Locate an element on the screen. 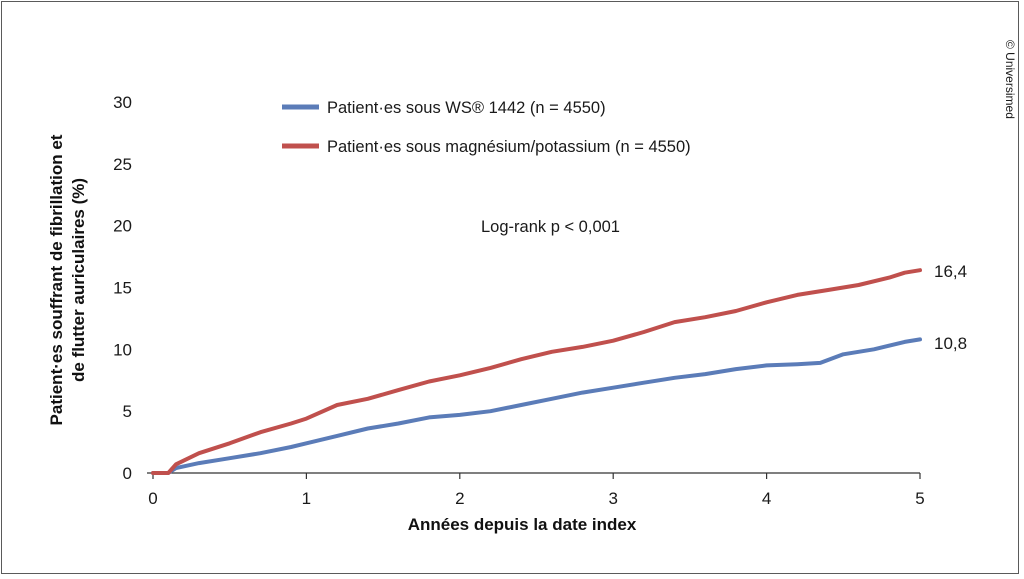 This screenshot has width=1024, height=579. x-axis-title: Années depuis la date index is located at coordinates (522, 524).